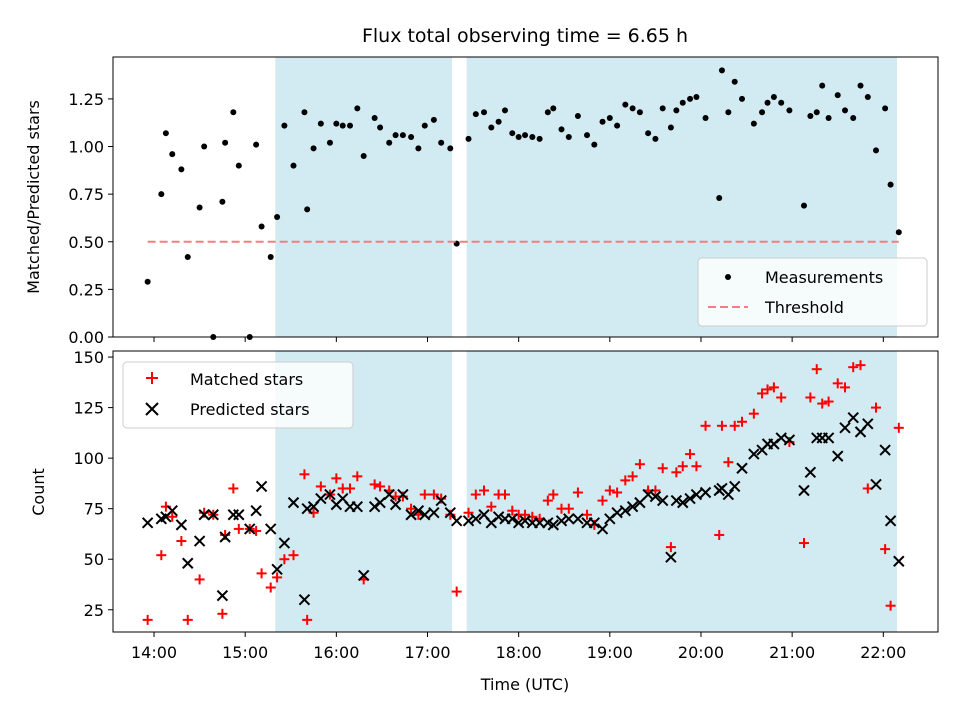 This screenshot has height=720, width=960. Describe the element at coordinates (94, 509) in the screenshot. I see `bottom-y-tick-label: 75` at that location.